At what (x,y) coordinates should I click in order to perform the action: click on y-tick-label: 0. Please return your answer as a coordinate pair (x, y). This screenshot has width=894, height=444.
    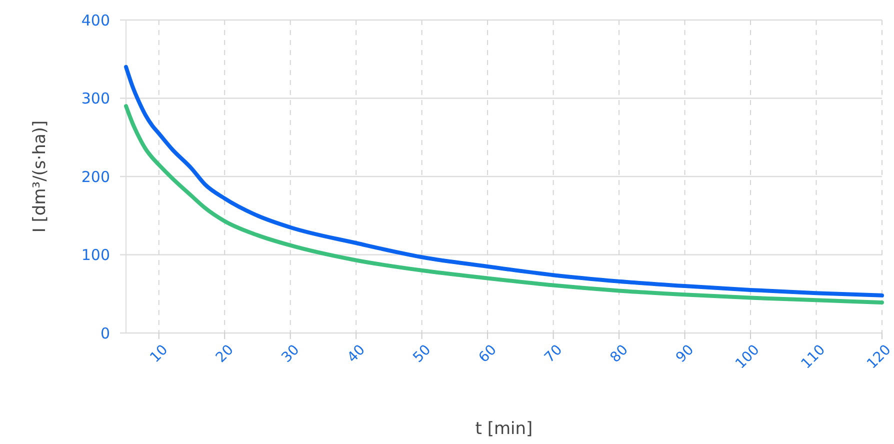
    Looking at the image, I should click on (105, 333).